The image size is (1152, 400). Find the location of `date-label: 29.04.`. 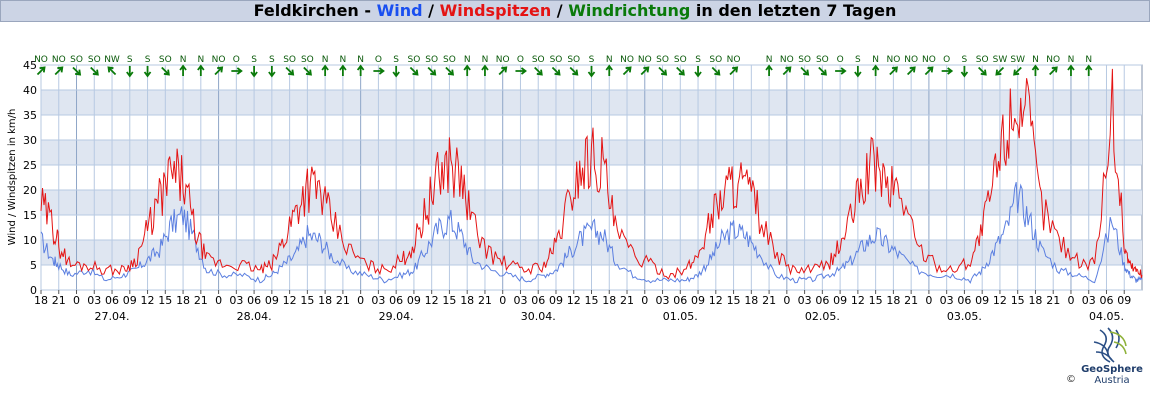

date-label: 29.04. is located at coordinates (396, 316).